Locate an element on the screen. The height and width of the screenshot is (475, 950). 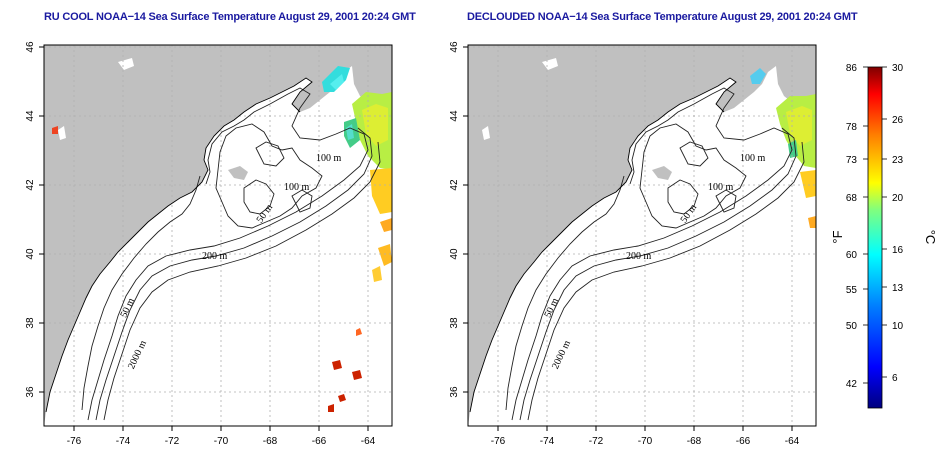
fahrenheit-tick: 55 is located at coordinates (852, 290).